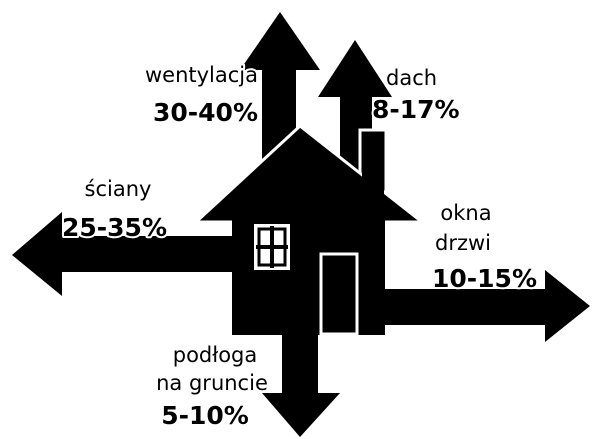  What do you see at coordinates (484, 278) in the screenshot?
I see `value: 10-15%` at bounding box center [484, 278].